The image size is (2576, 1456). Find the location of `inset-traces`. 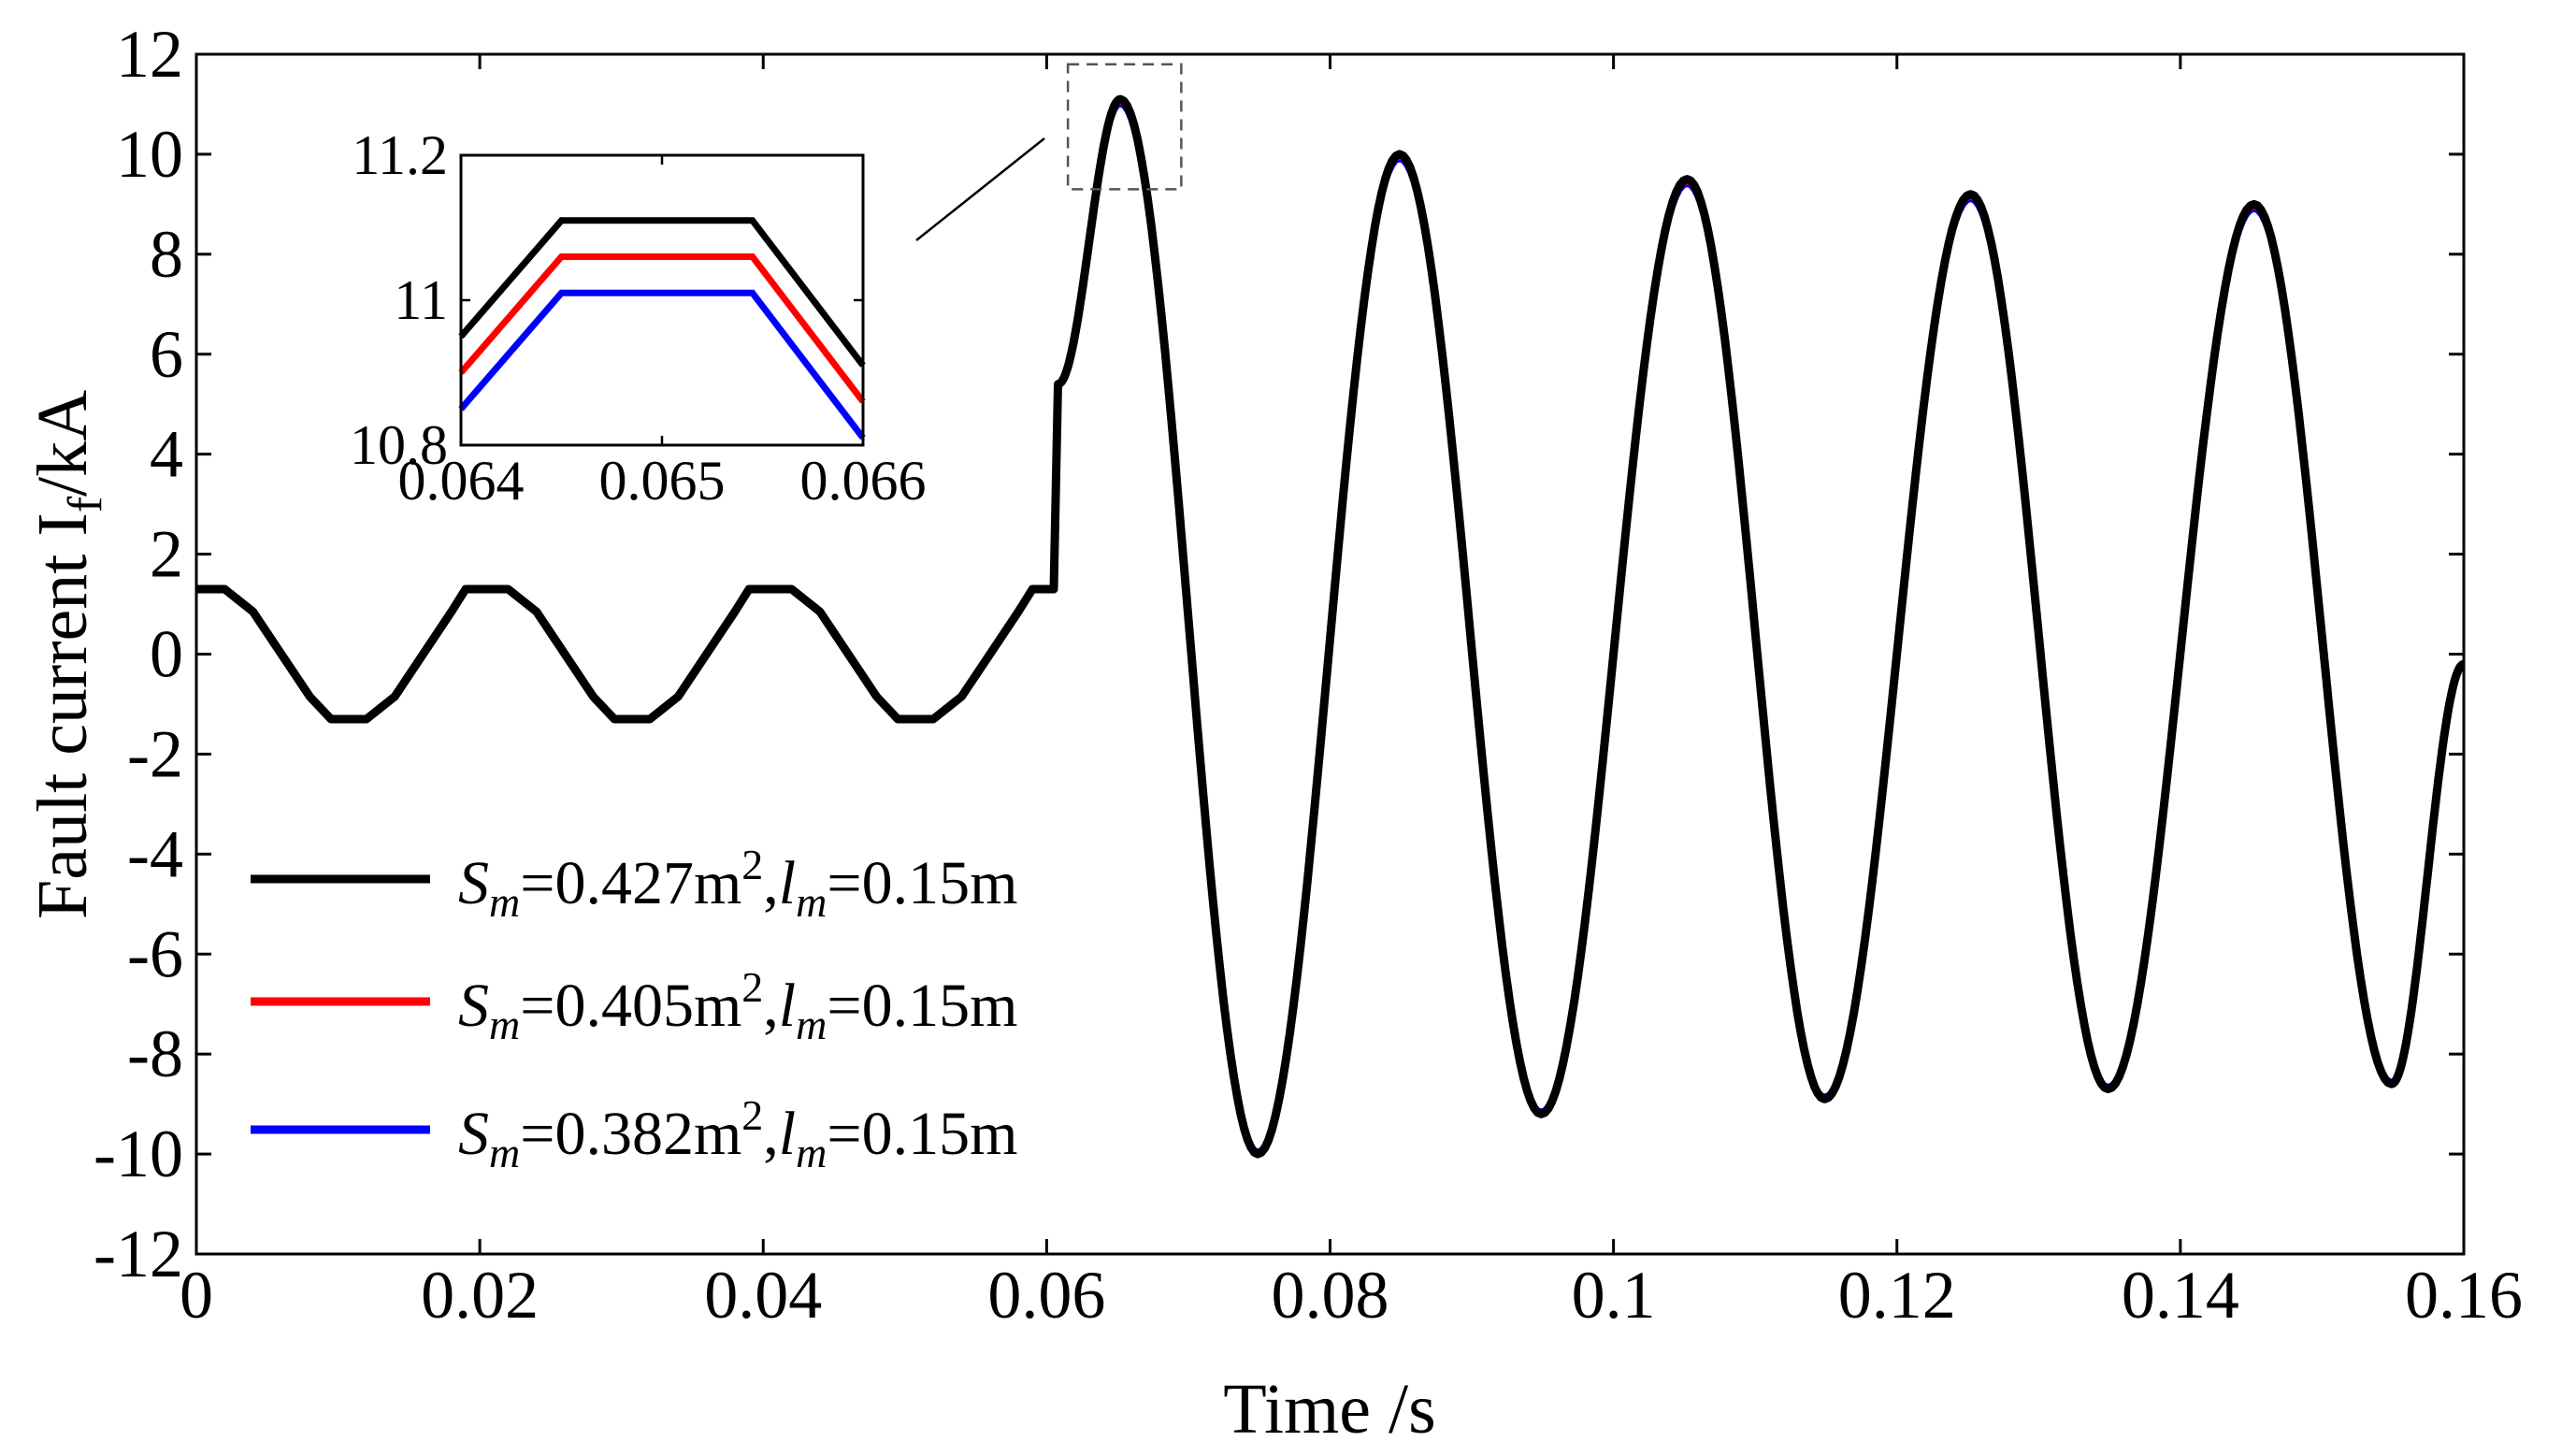

inset-traces is located at coordinates (662, 328).